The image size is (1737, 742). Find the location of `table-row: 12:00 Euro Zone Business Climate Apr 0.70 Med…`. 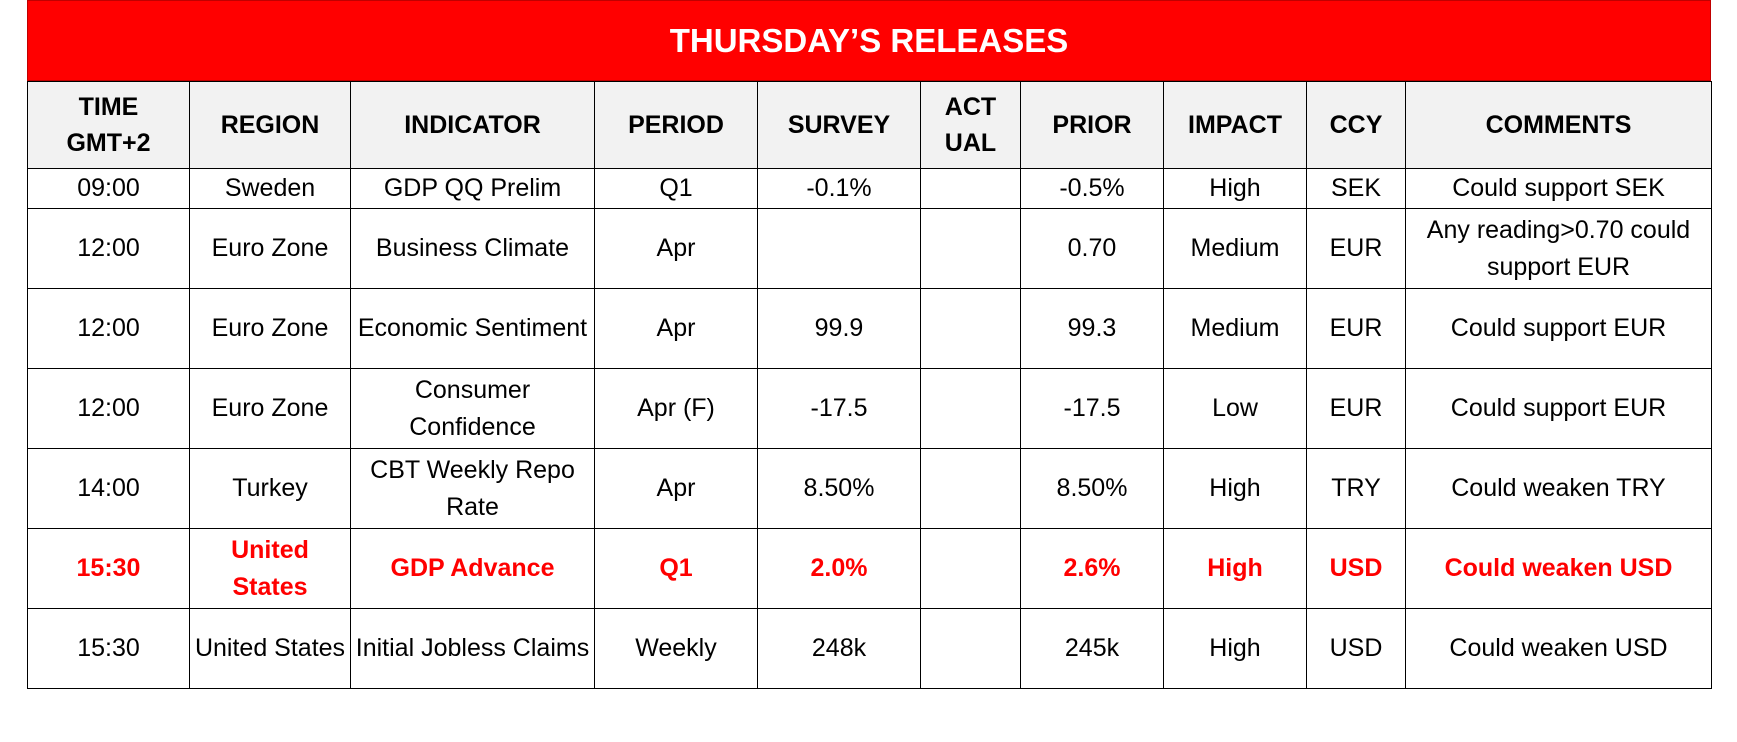

table-row: 12:00 Euro Zone Business Climate Apr 0.70 Med… is located at coordinates (869, 248).